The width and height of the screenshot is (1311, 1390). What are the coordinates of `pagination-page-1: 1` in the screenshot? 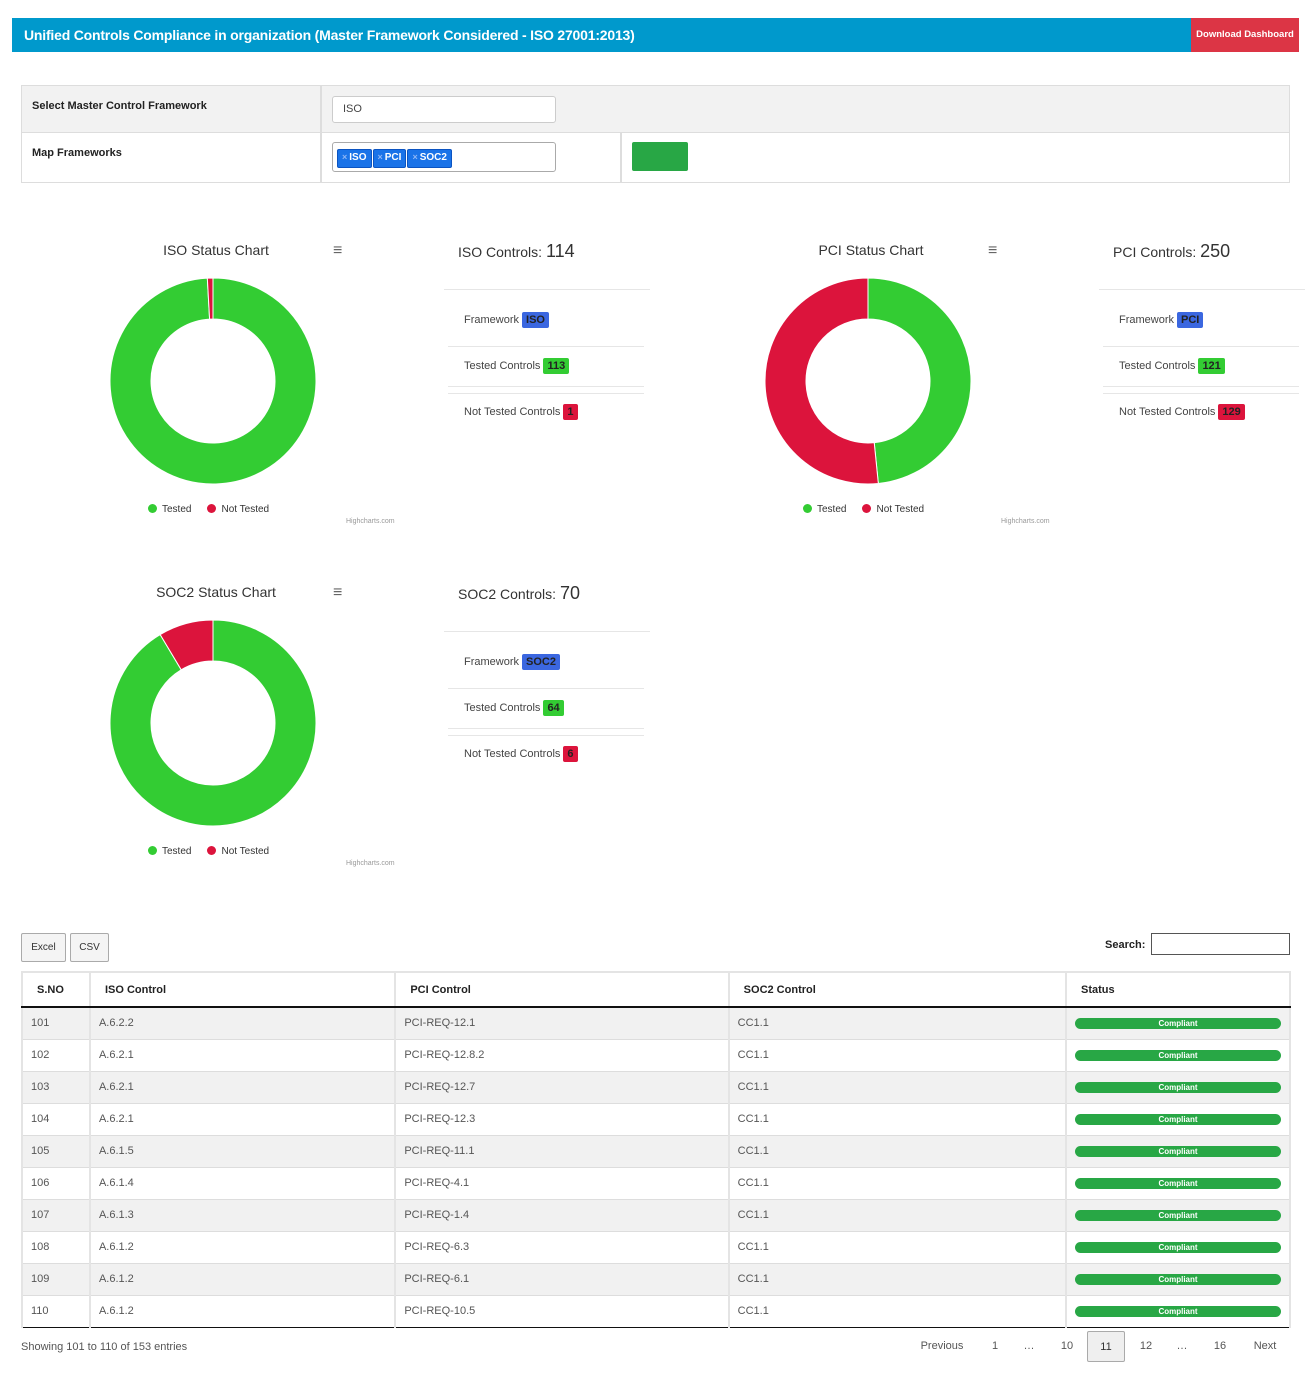 It's located at (995, 1346).